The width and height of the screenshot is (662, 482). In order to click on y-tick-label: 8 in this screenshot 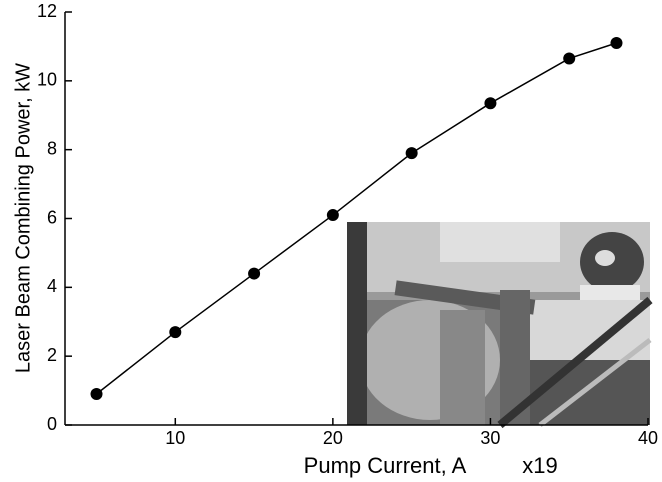, I will do `click(52, 148)`.